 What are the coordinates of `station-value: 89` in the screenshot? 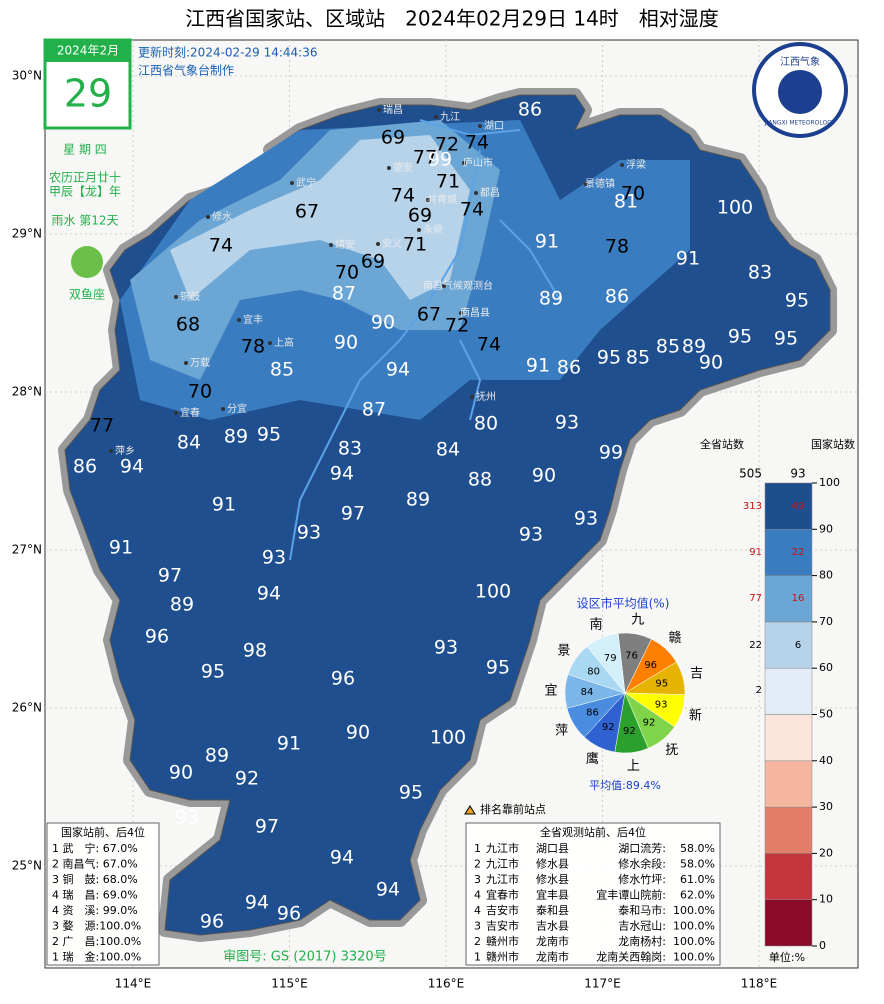 It's located at (418, 500).